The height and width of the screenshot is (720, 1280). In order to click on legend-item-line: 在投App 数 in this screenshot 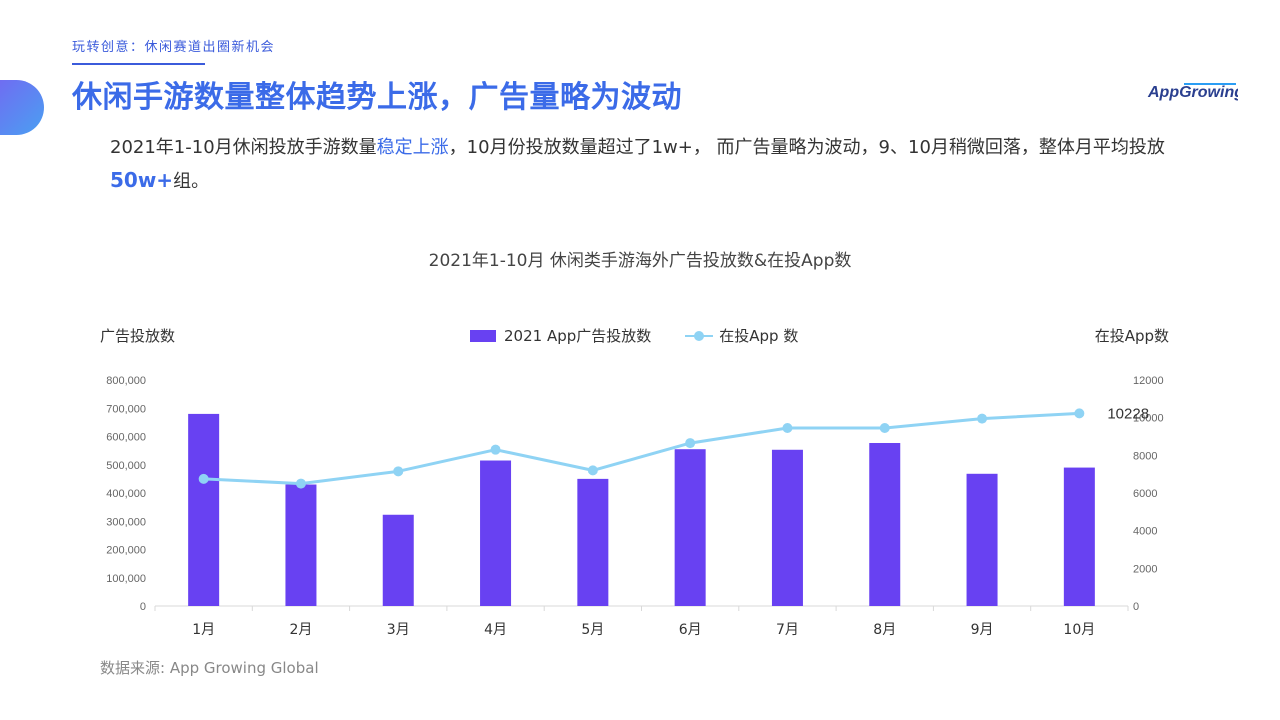, I will do `click(741, 335)`.